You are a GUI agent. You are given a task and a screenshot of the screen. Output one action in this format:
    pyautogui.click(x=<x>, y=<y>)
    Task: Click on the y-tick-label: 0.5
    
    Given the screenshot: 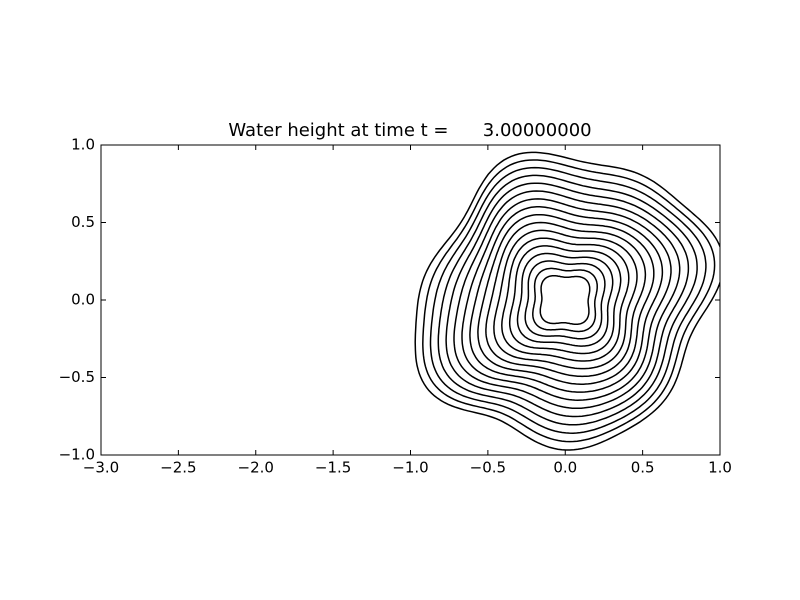 What is the action you would take?
    pyautogui.click(x=83, y=222)
    